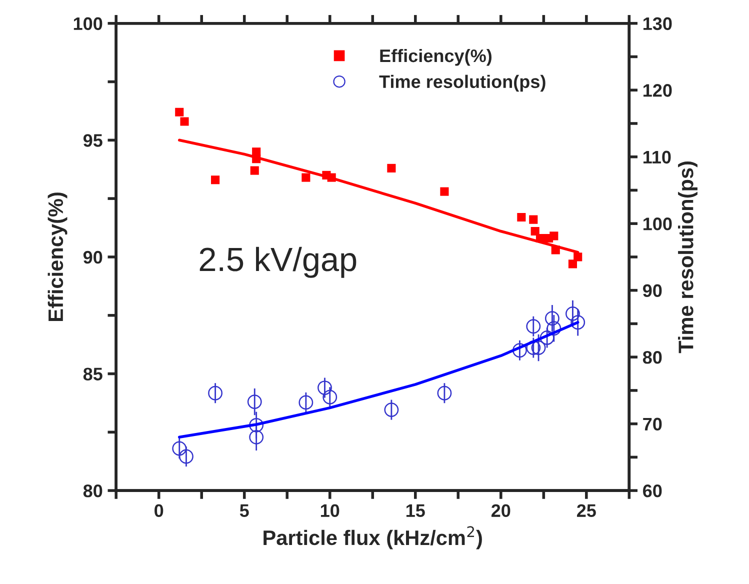 Image resolution: width=749 pixels, height=584 pixels. Describe the element at coordinates (657, 90) in the screenshot. I see `y2-tick-label: 120` at that location.